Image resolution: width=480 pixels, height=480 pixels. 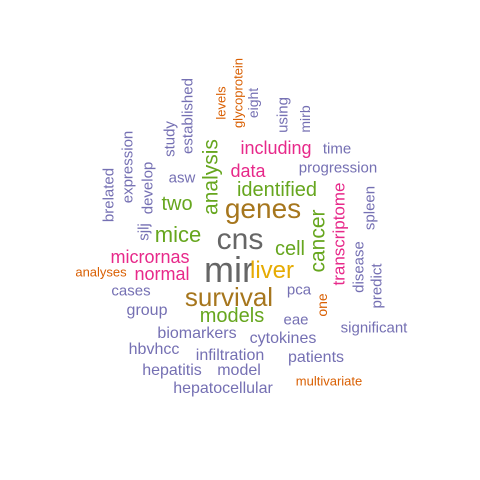 I want to click on word-hepatocellular: hepatocellular, so click(x=223, y=388).